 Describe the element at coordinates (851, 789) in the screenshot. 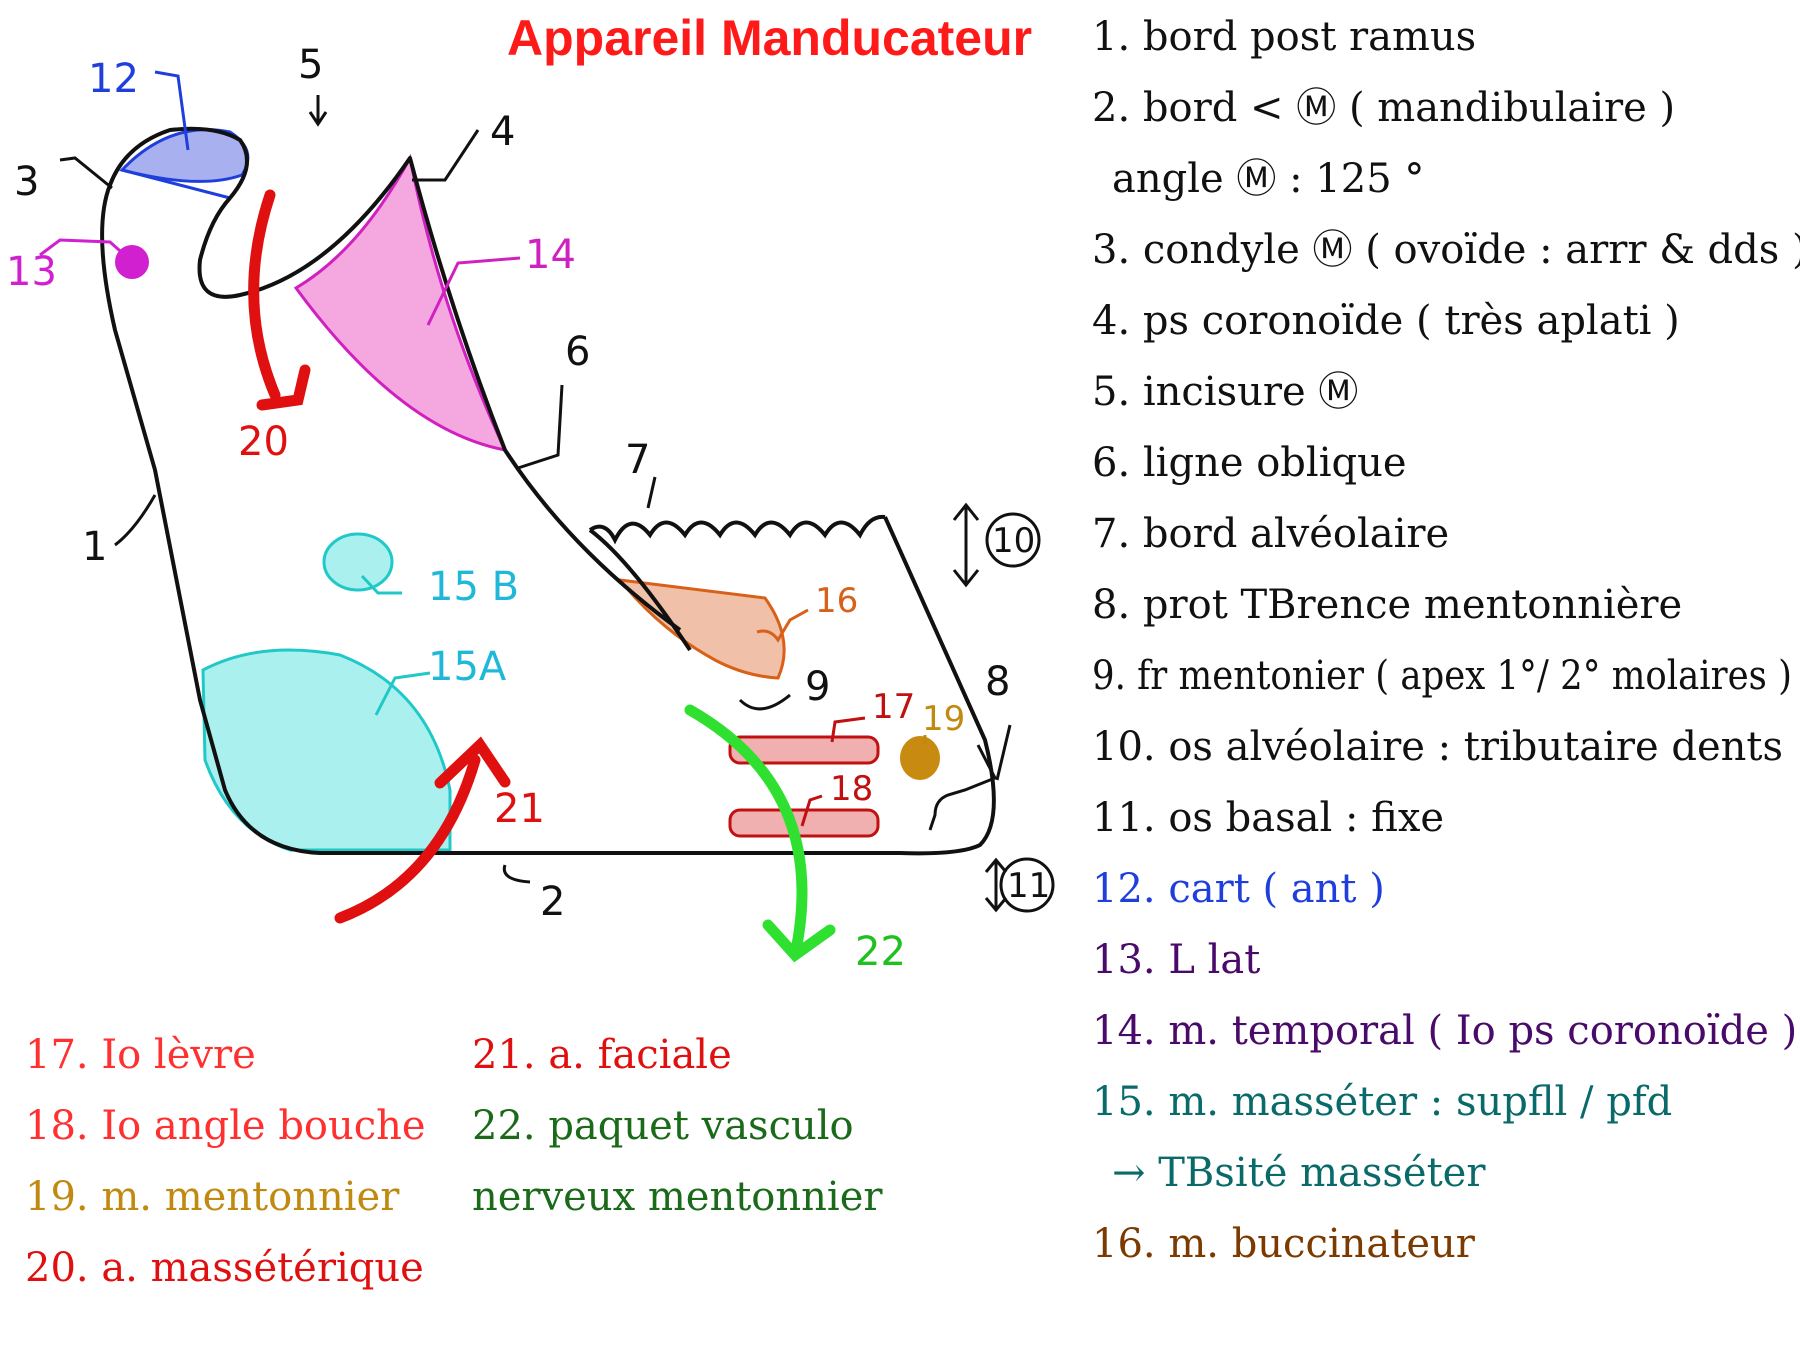

I see `label-18: 18` at that location.